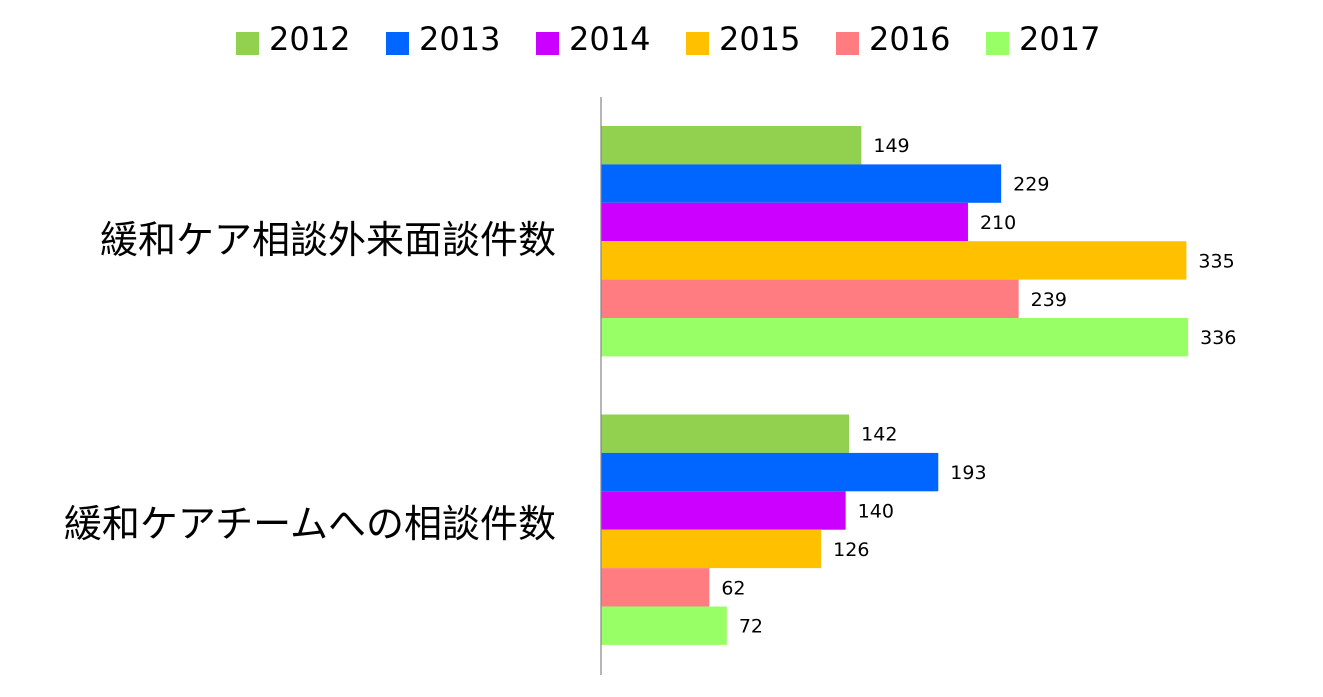 This screenshot has width=1323, height=697. I want to click on bar-2013-cat2, so click(770, 472).